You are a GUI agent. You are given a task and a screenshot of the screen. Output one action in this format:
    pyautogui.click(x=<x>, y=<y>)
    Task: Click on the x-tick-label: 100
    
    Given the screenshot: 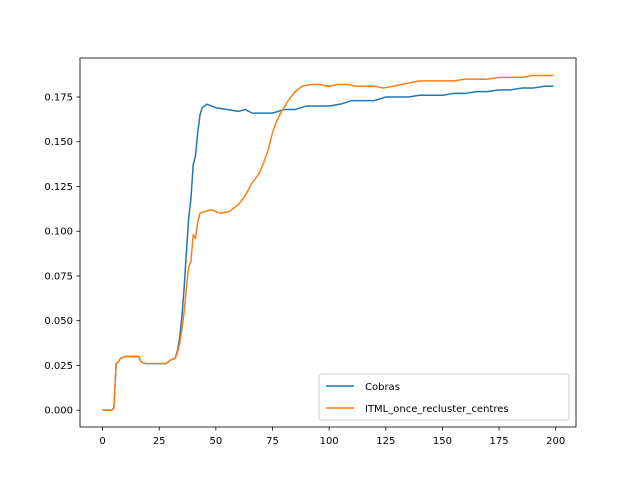 What is the action you would take?
    pyautogui.click(x=329, y=441)
    